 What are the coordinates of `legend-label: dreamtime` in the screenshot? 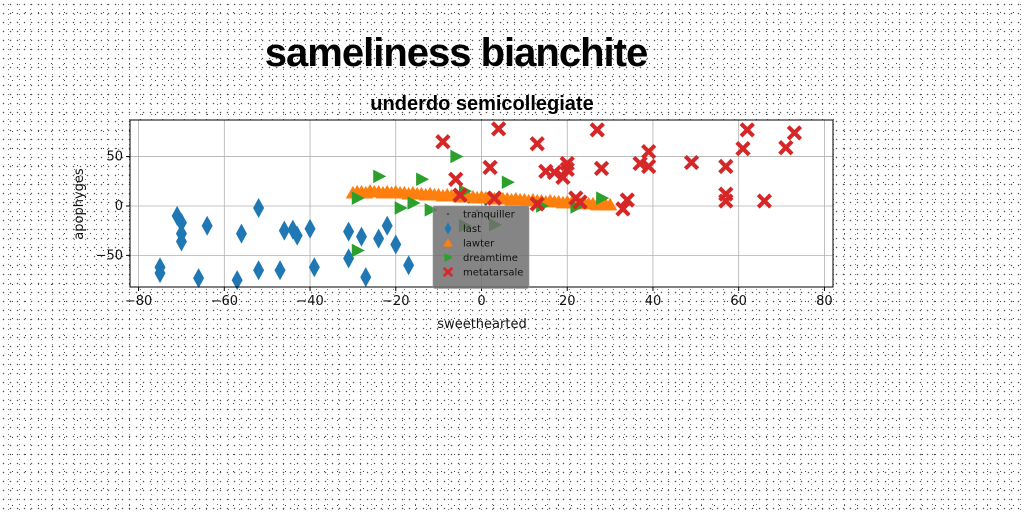 It's located at (490, 258).